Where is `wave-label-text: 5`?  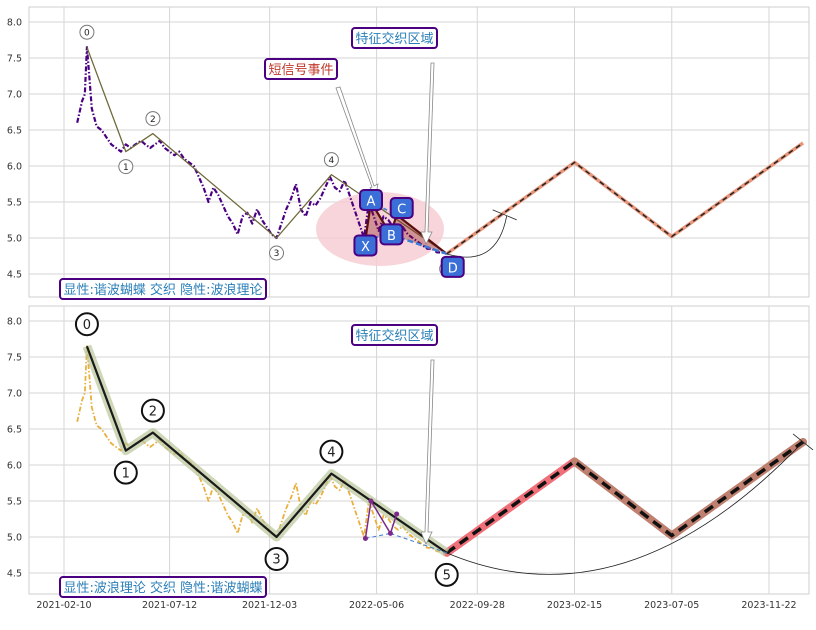
wave-label-text: 5 is located at coordinates (447, 576).